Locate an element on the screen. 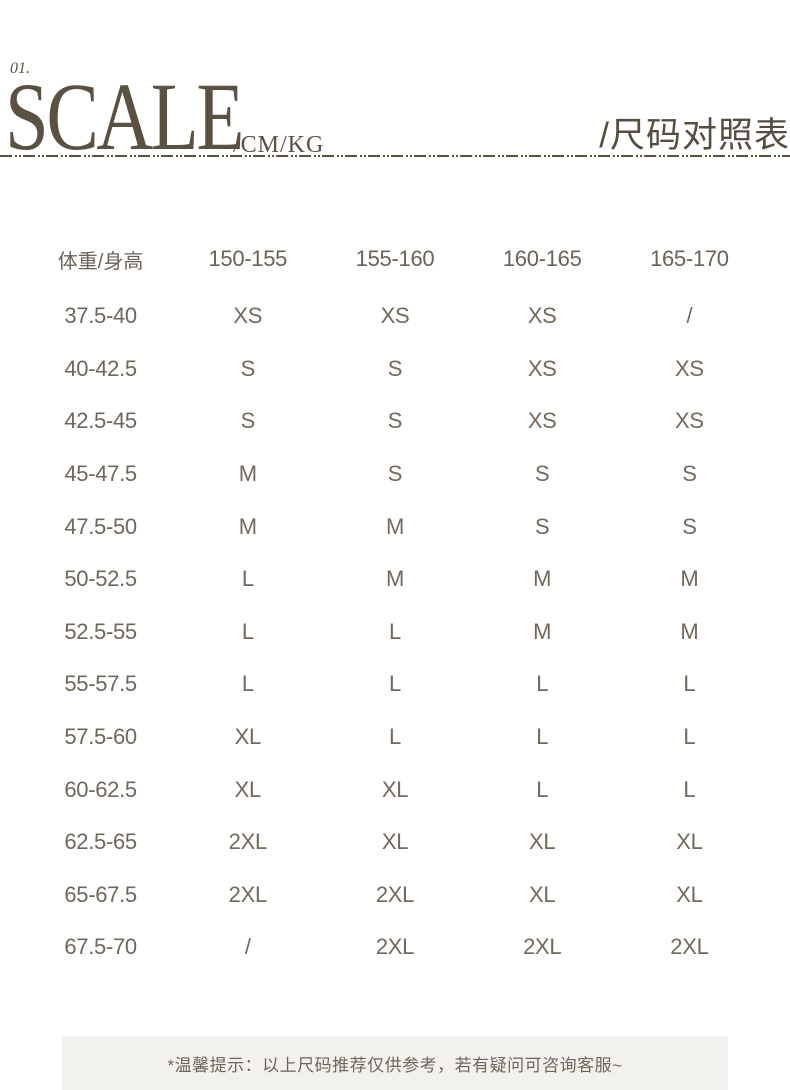 The width and height of the screenshot is (790, 1090). column-header-weight-height: 体重/身高 is located at coordinates (100, 261).